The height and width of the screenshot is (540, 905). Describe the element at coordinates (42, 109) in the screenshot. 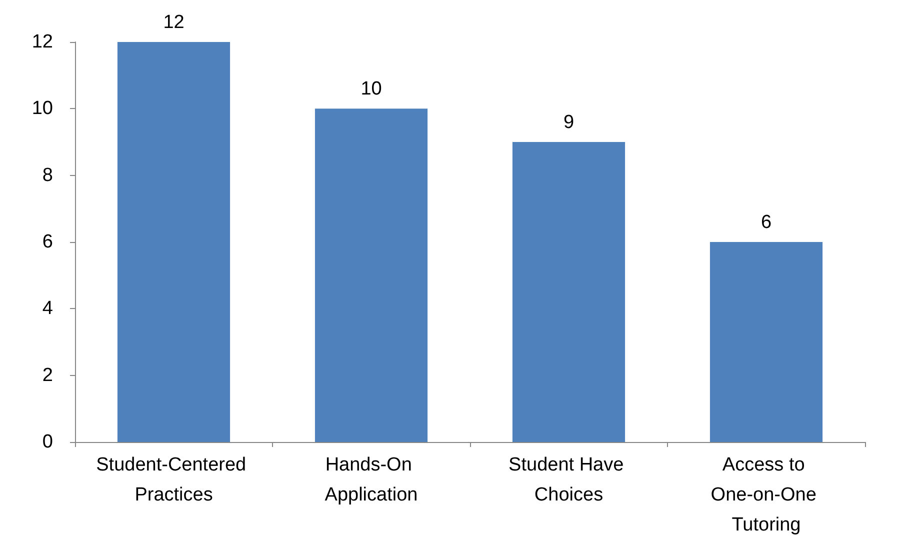

I see `y-tick-label: 10` at that location.